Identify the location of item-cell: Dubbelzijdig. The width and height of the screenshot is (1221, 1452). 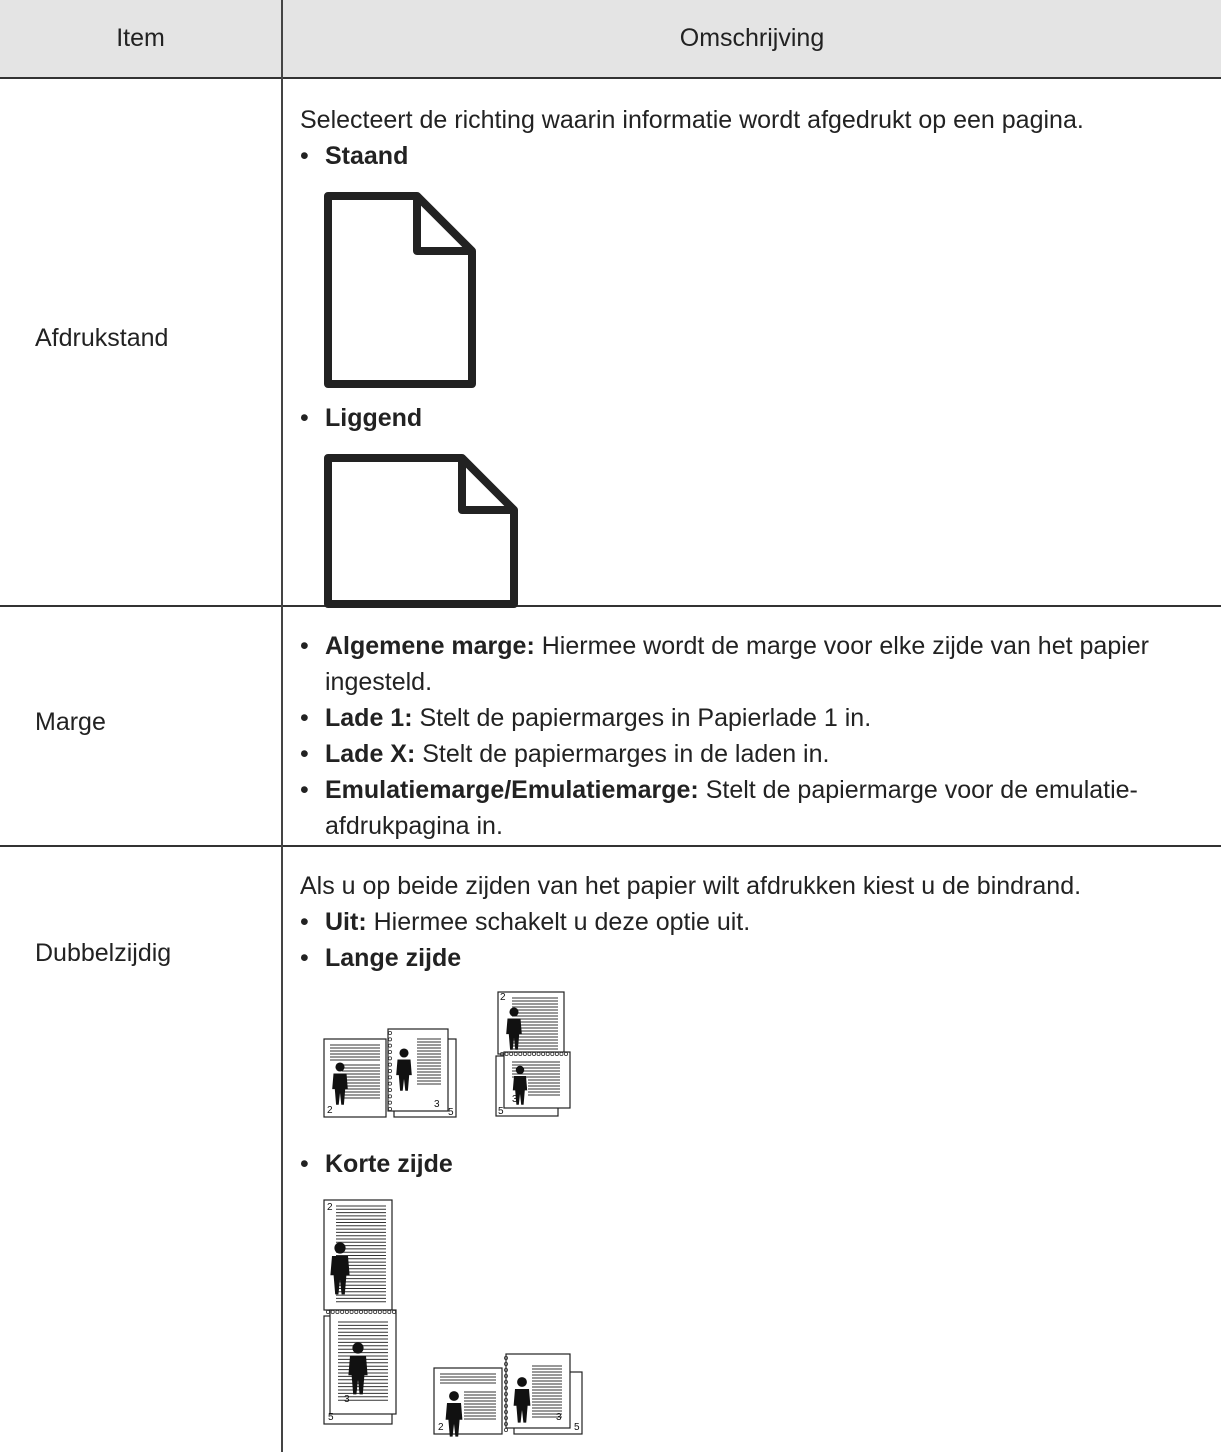
(103, 953).